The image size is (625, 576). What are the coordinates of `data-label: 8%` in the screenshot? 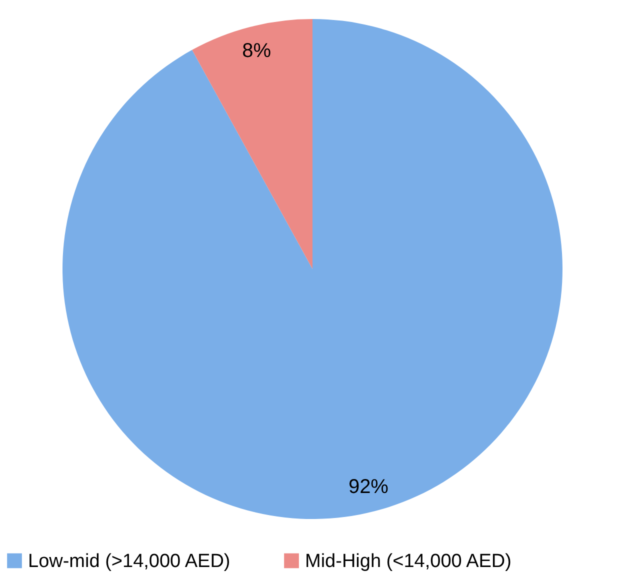 It's located at (257, 51).